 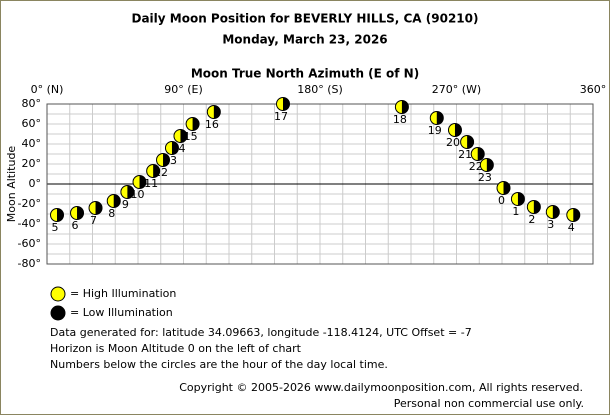 What do you see at coordinates (435, 130) in the screenshot?
I see `hour-label: 19` at bounding box center [435, 130].